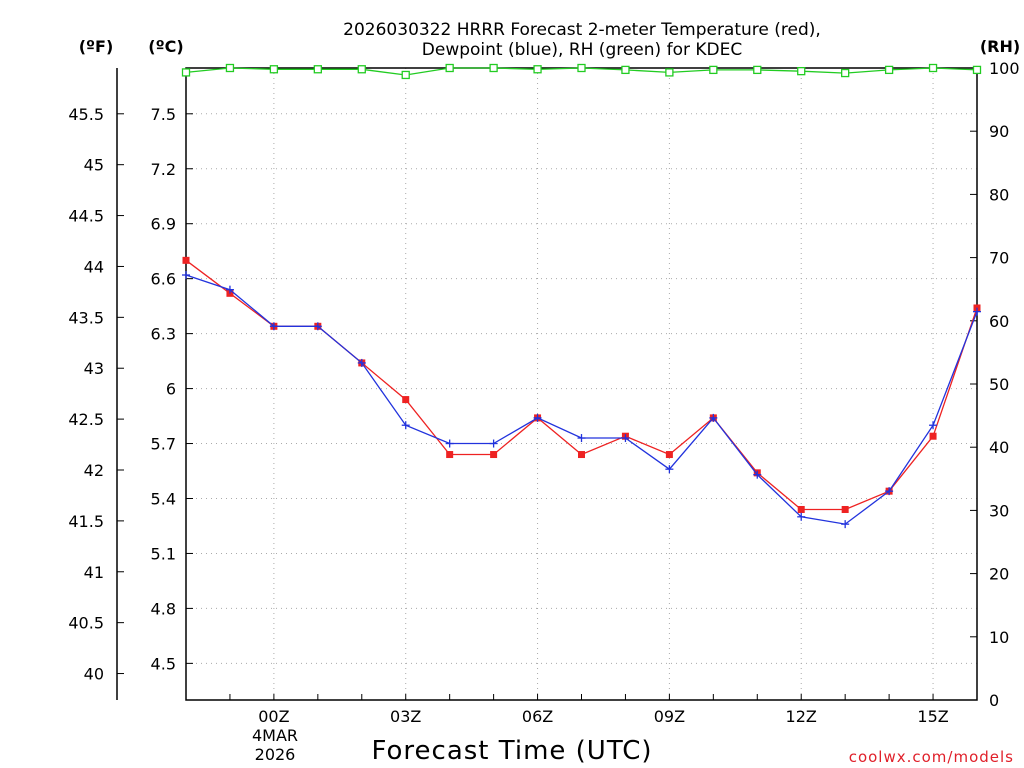  I want to click on rh-unit-label: (RH), so click(1000, 46).